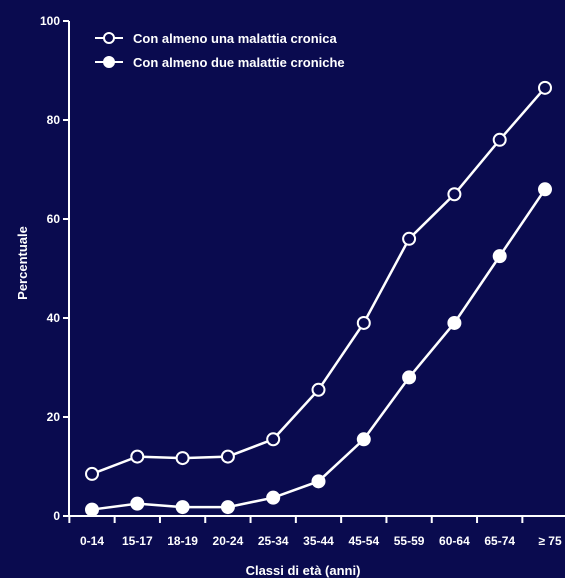  What do you see at coordinates (273, 541) in the screenshot?
I see `x-tick-label: 25-34` at bounding box center [273, 541].